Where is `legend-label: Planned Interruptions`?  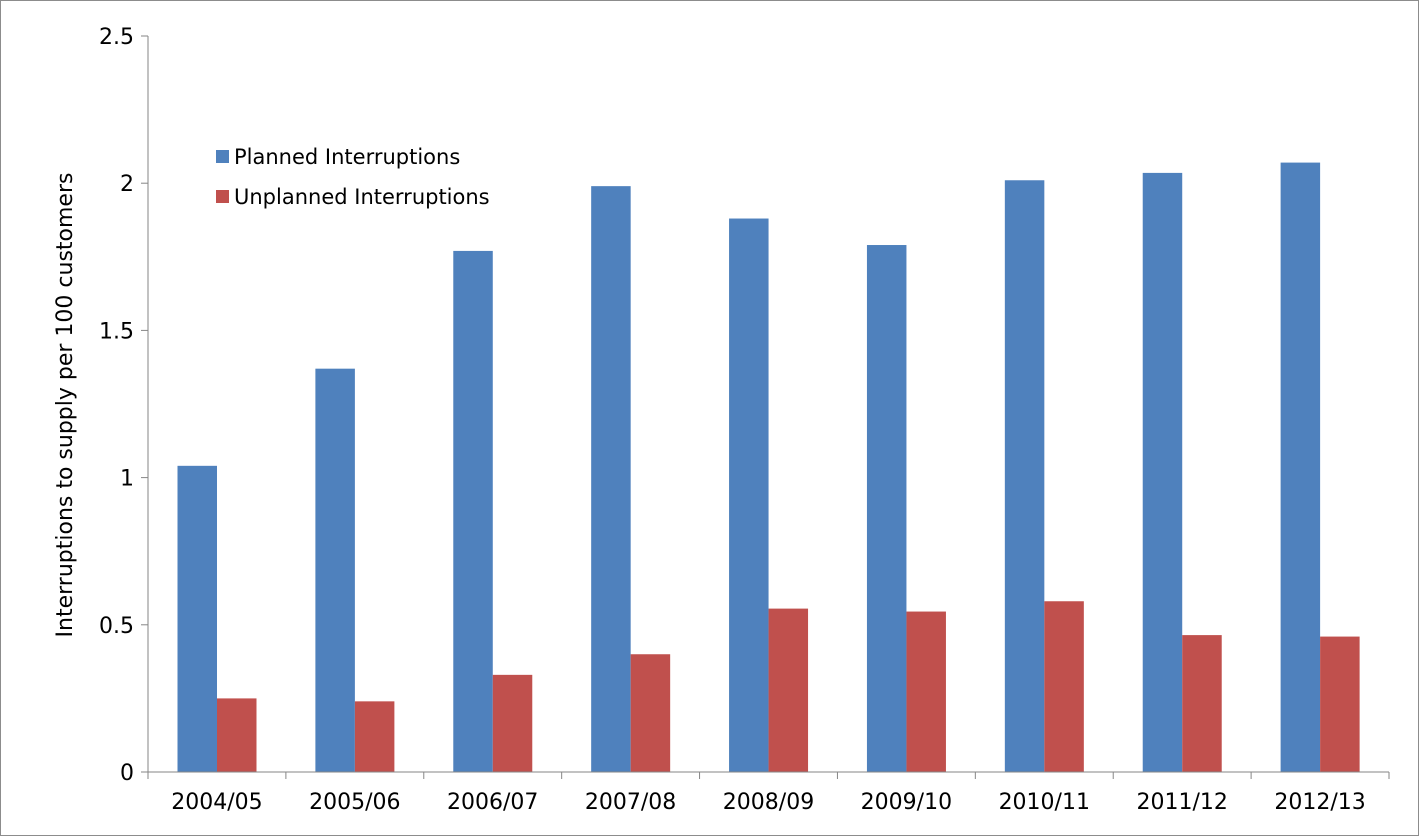
legend-label: Planned Interruptions is located at coordinates (347, 157).